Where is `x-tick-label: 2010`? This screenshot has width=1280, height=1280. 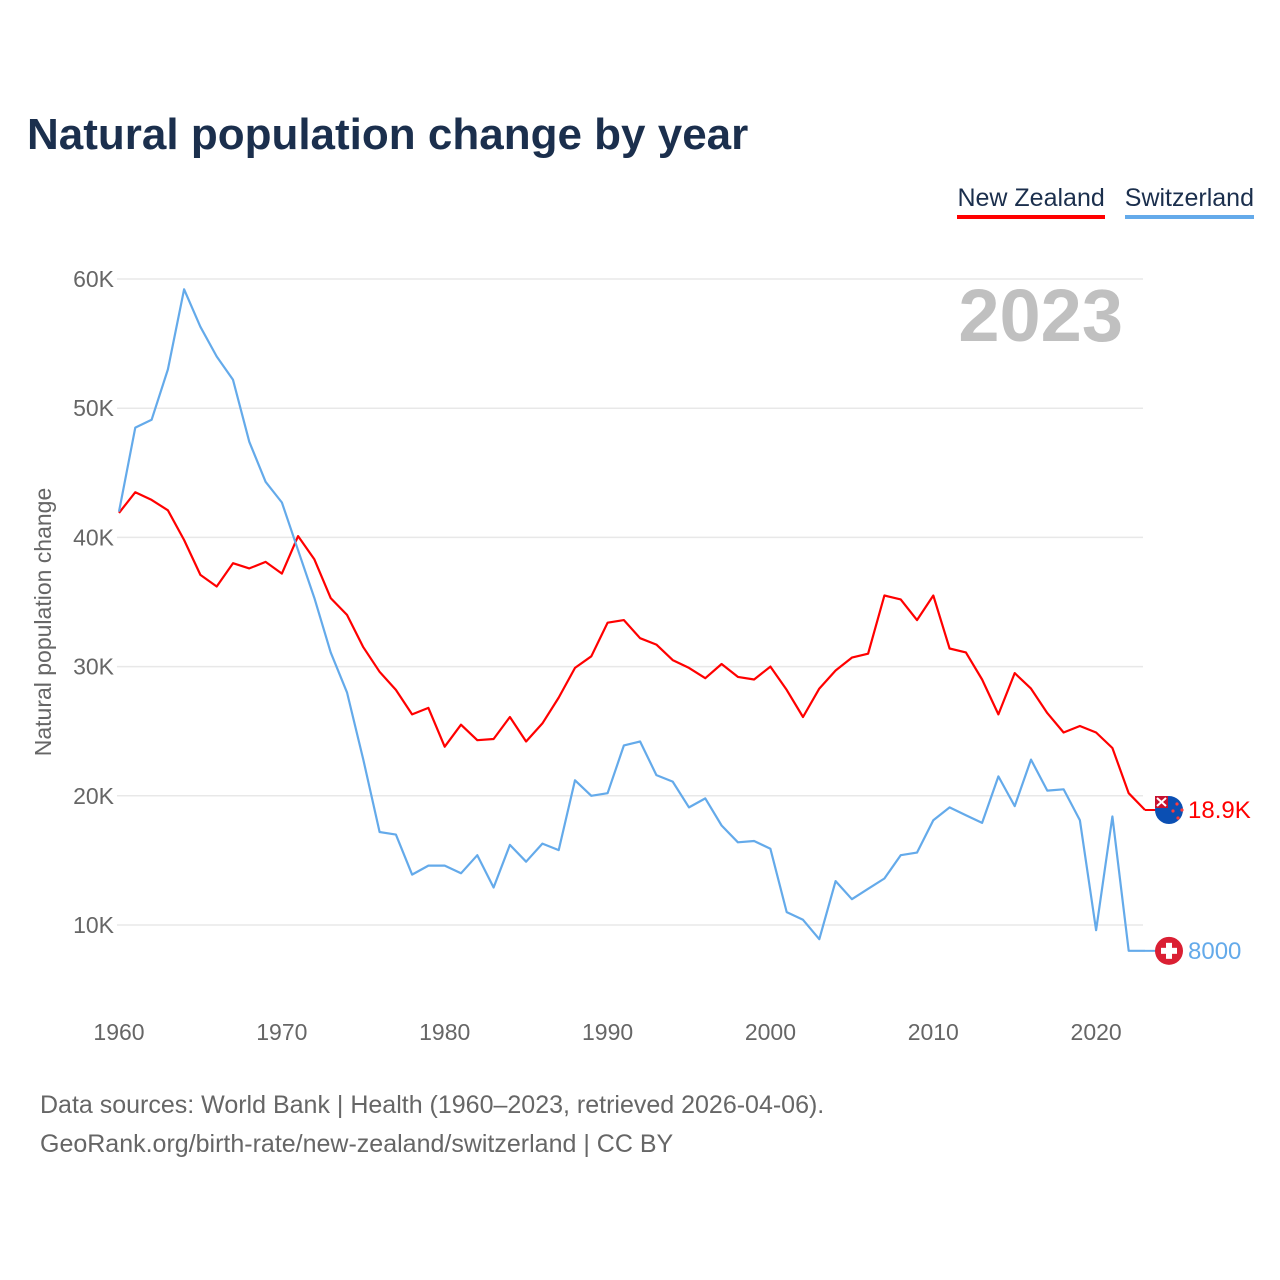
x-tick-label: 2010 is located at coordinates (933, 1032).